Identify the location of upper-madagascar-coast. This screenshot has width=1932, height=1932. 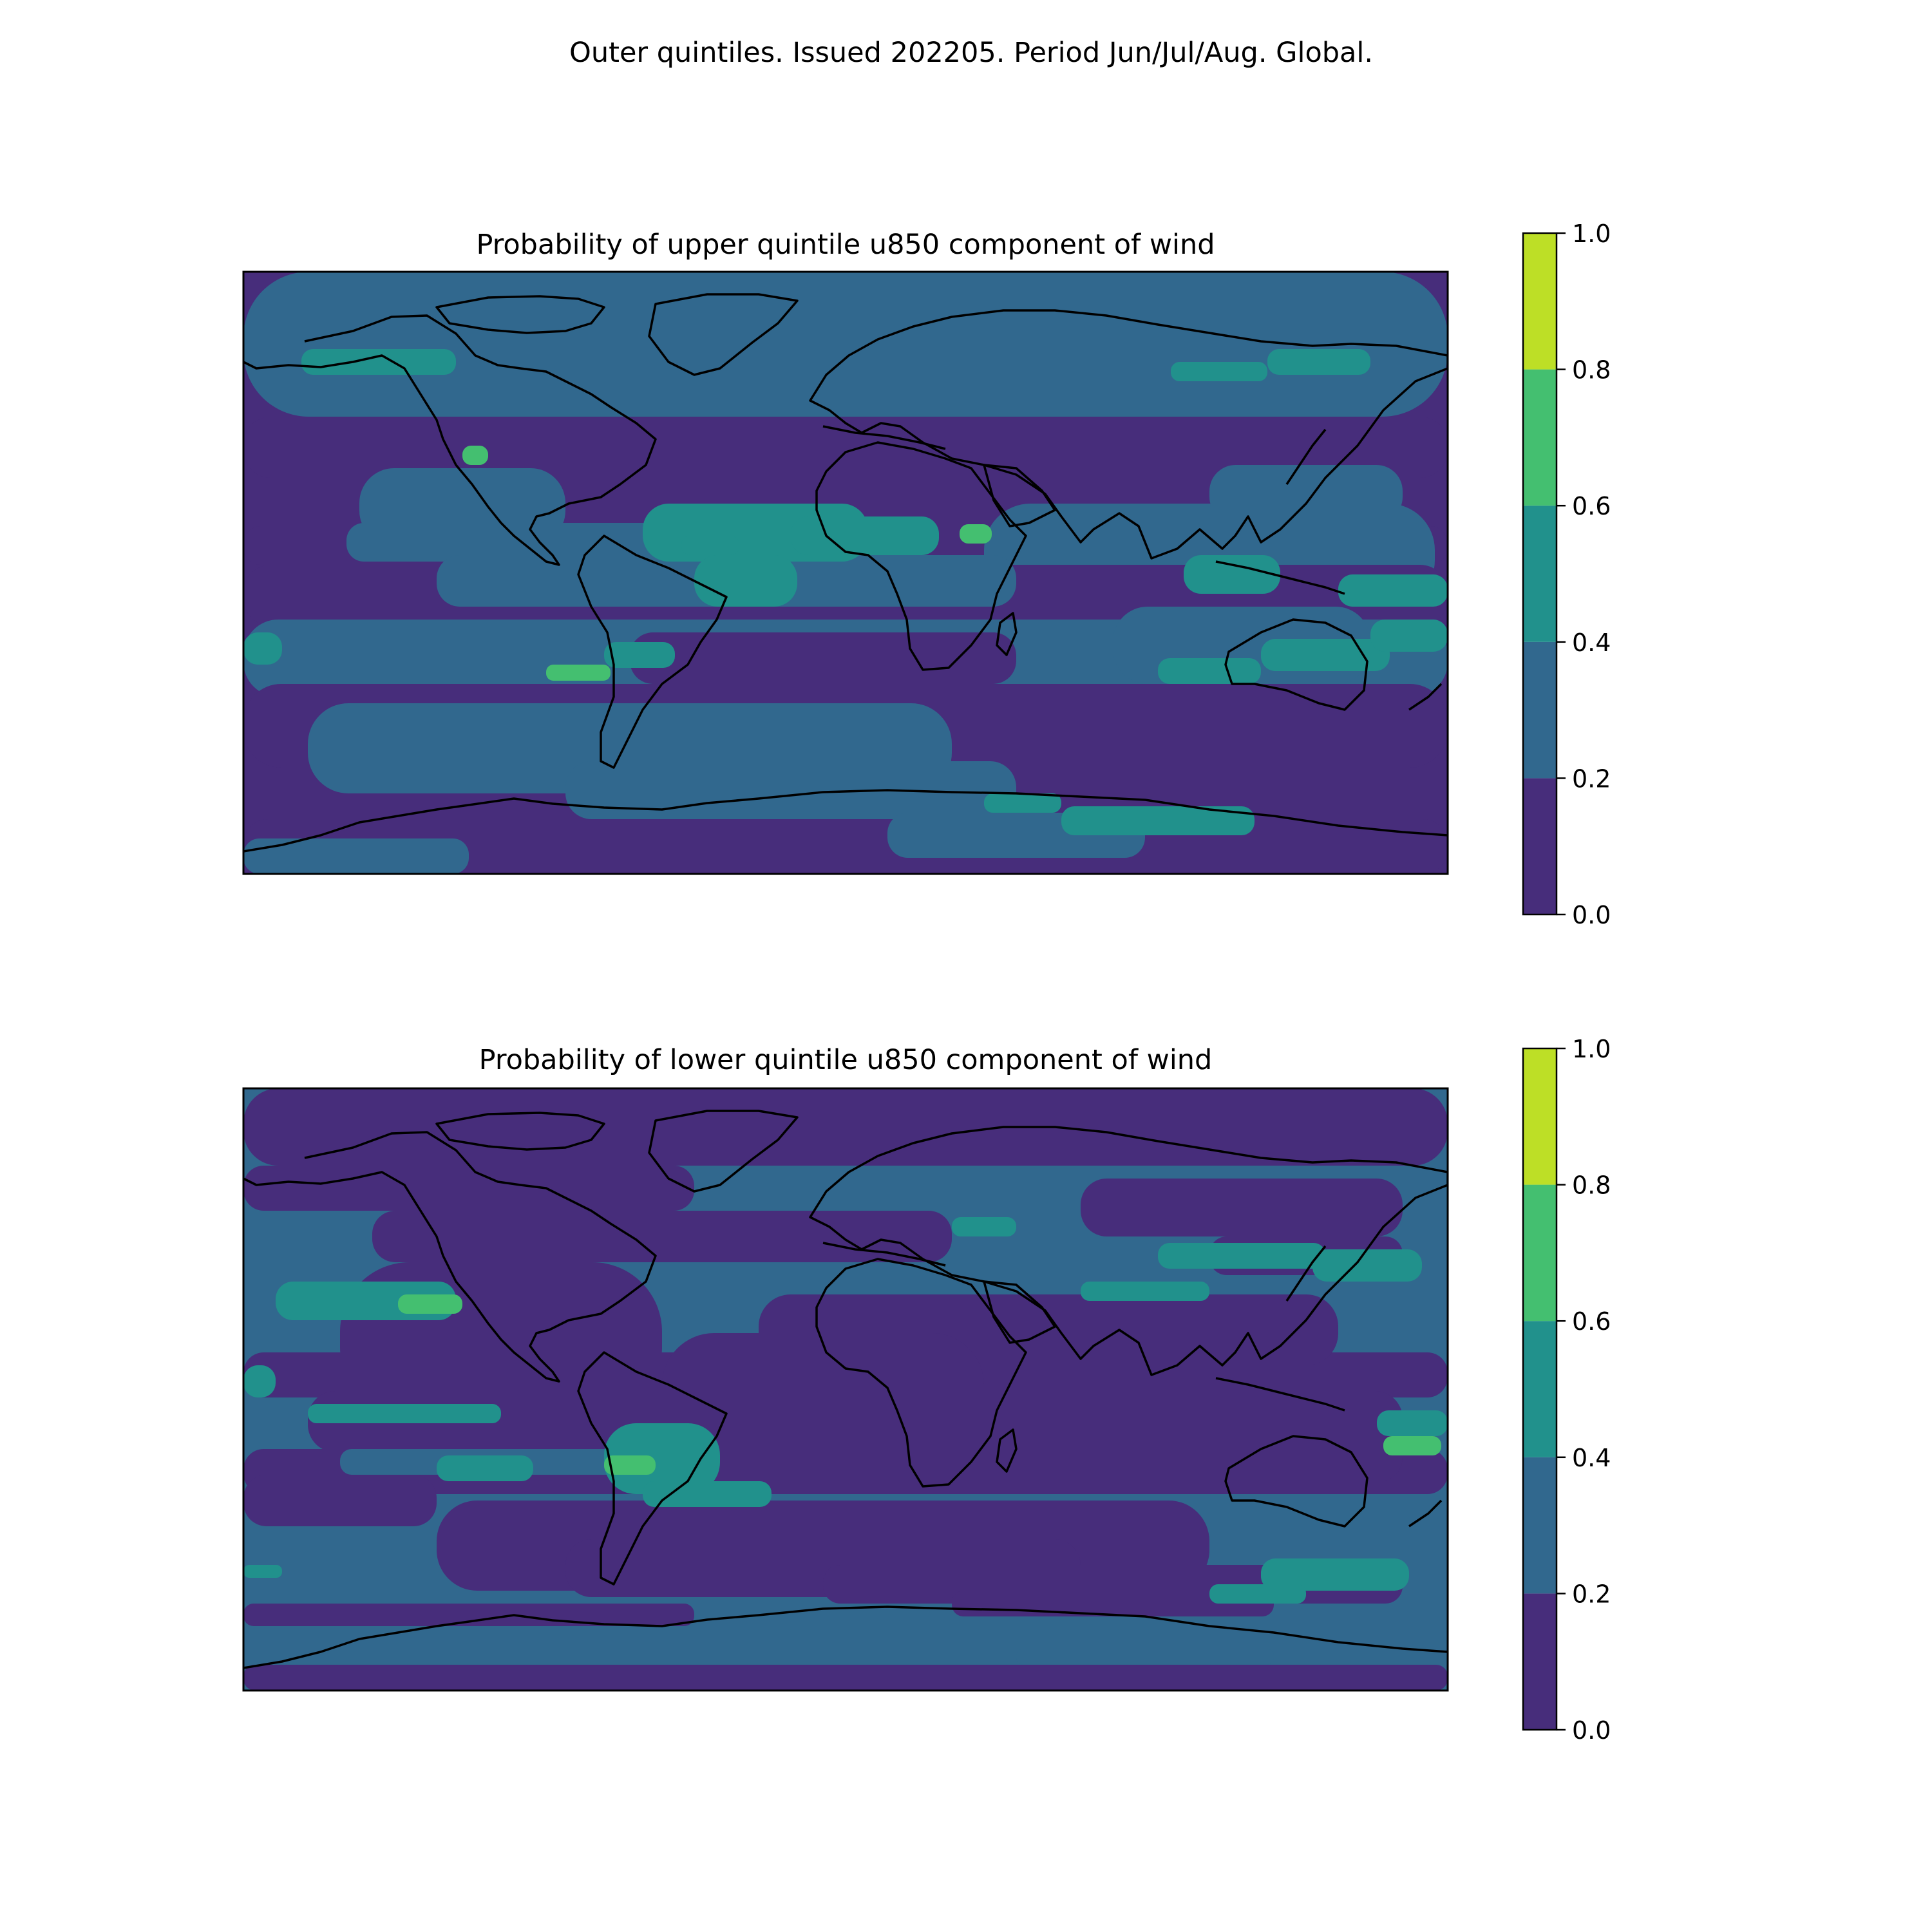
(1007, 634).